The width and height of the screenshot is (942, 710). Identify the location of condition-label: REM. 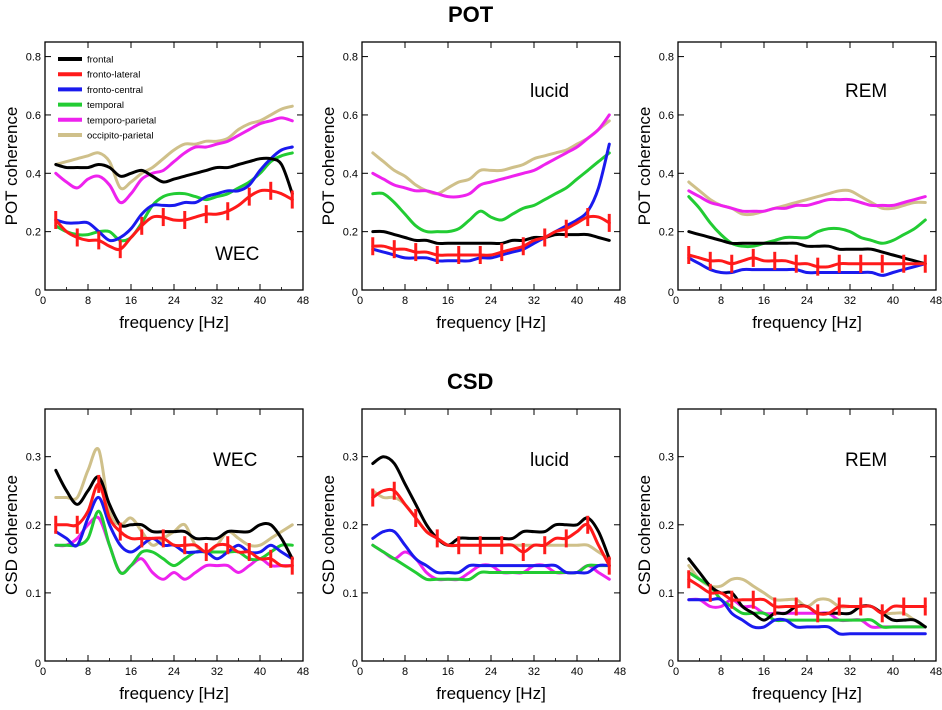
(866, 91).